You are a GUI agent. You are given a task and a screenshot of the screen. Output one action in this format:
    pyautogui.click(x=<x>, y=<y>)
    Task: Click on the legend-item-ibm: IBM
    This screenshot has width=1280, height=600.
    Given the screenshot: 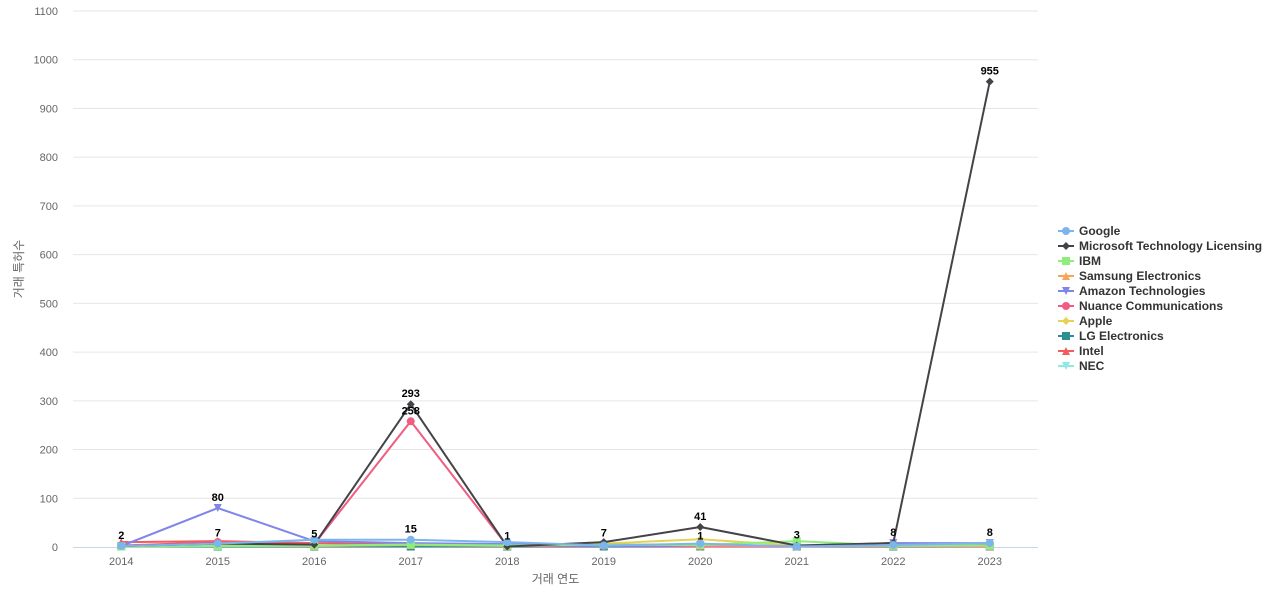 What is the action you would take?
    pyautogui.click(x=1079, y=261)
    